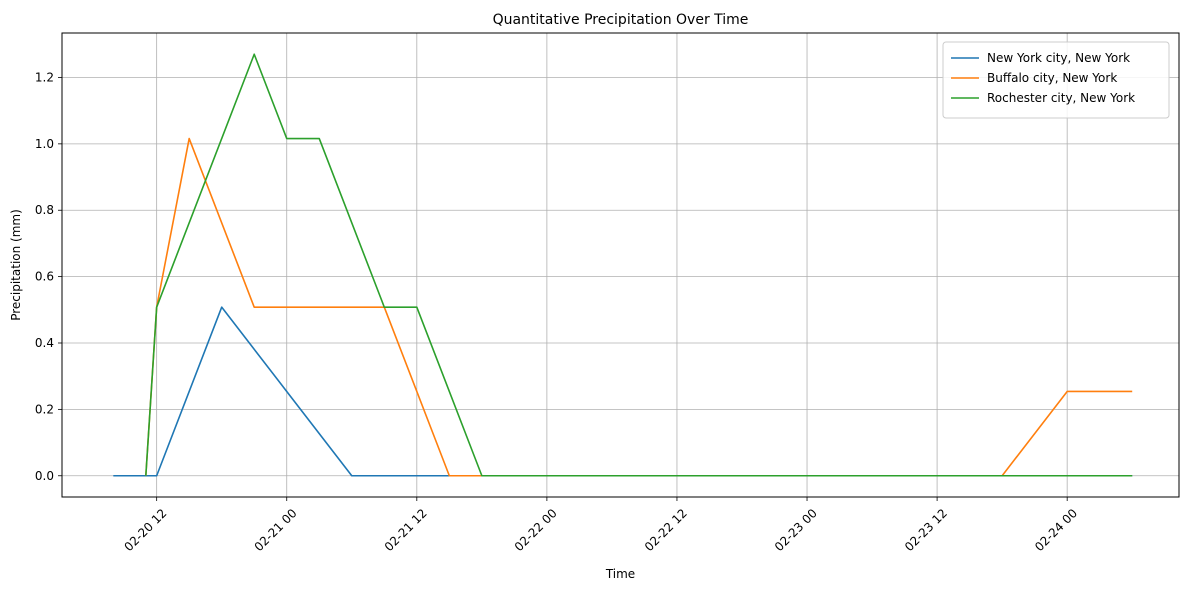 This screenshot has height=590, width=1189. Describe the element at coordinates (44, 77) in the screenshot. I see `y-tick-label: 1.2` at that location.